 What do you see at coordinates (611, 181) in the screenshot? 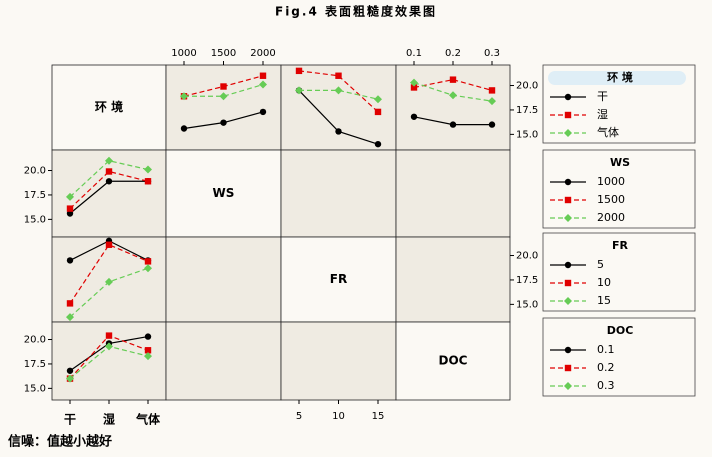
I see `legend-label: 1000` at bounding box center [611, 181].